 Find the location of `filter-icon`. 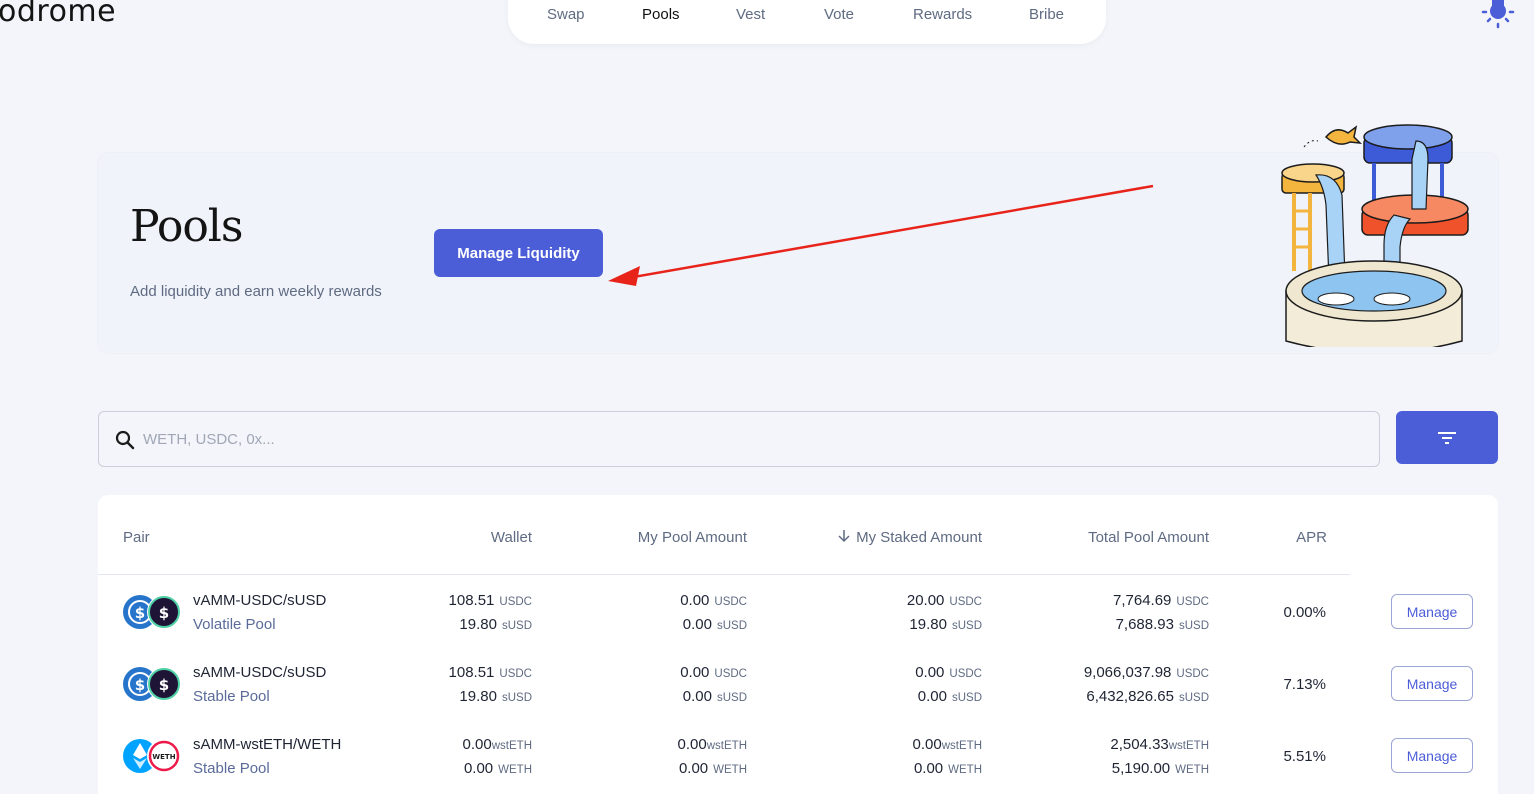

filter-icon is located at coordinates (1447, 438).